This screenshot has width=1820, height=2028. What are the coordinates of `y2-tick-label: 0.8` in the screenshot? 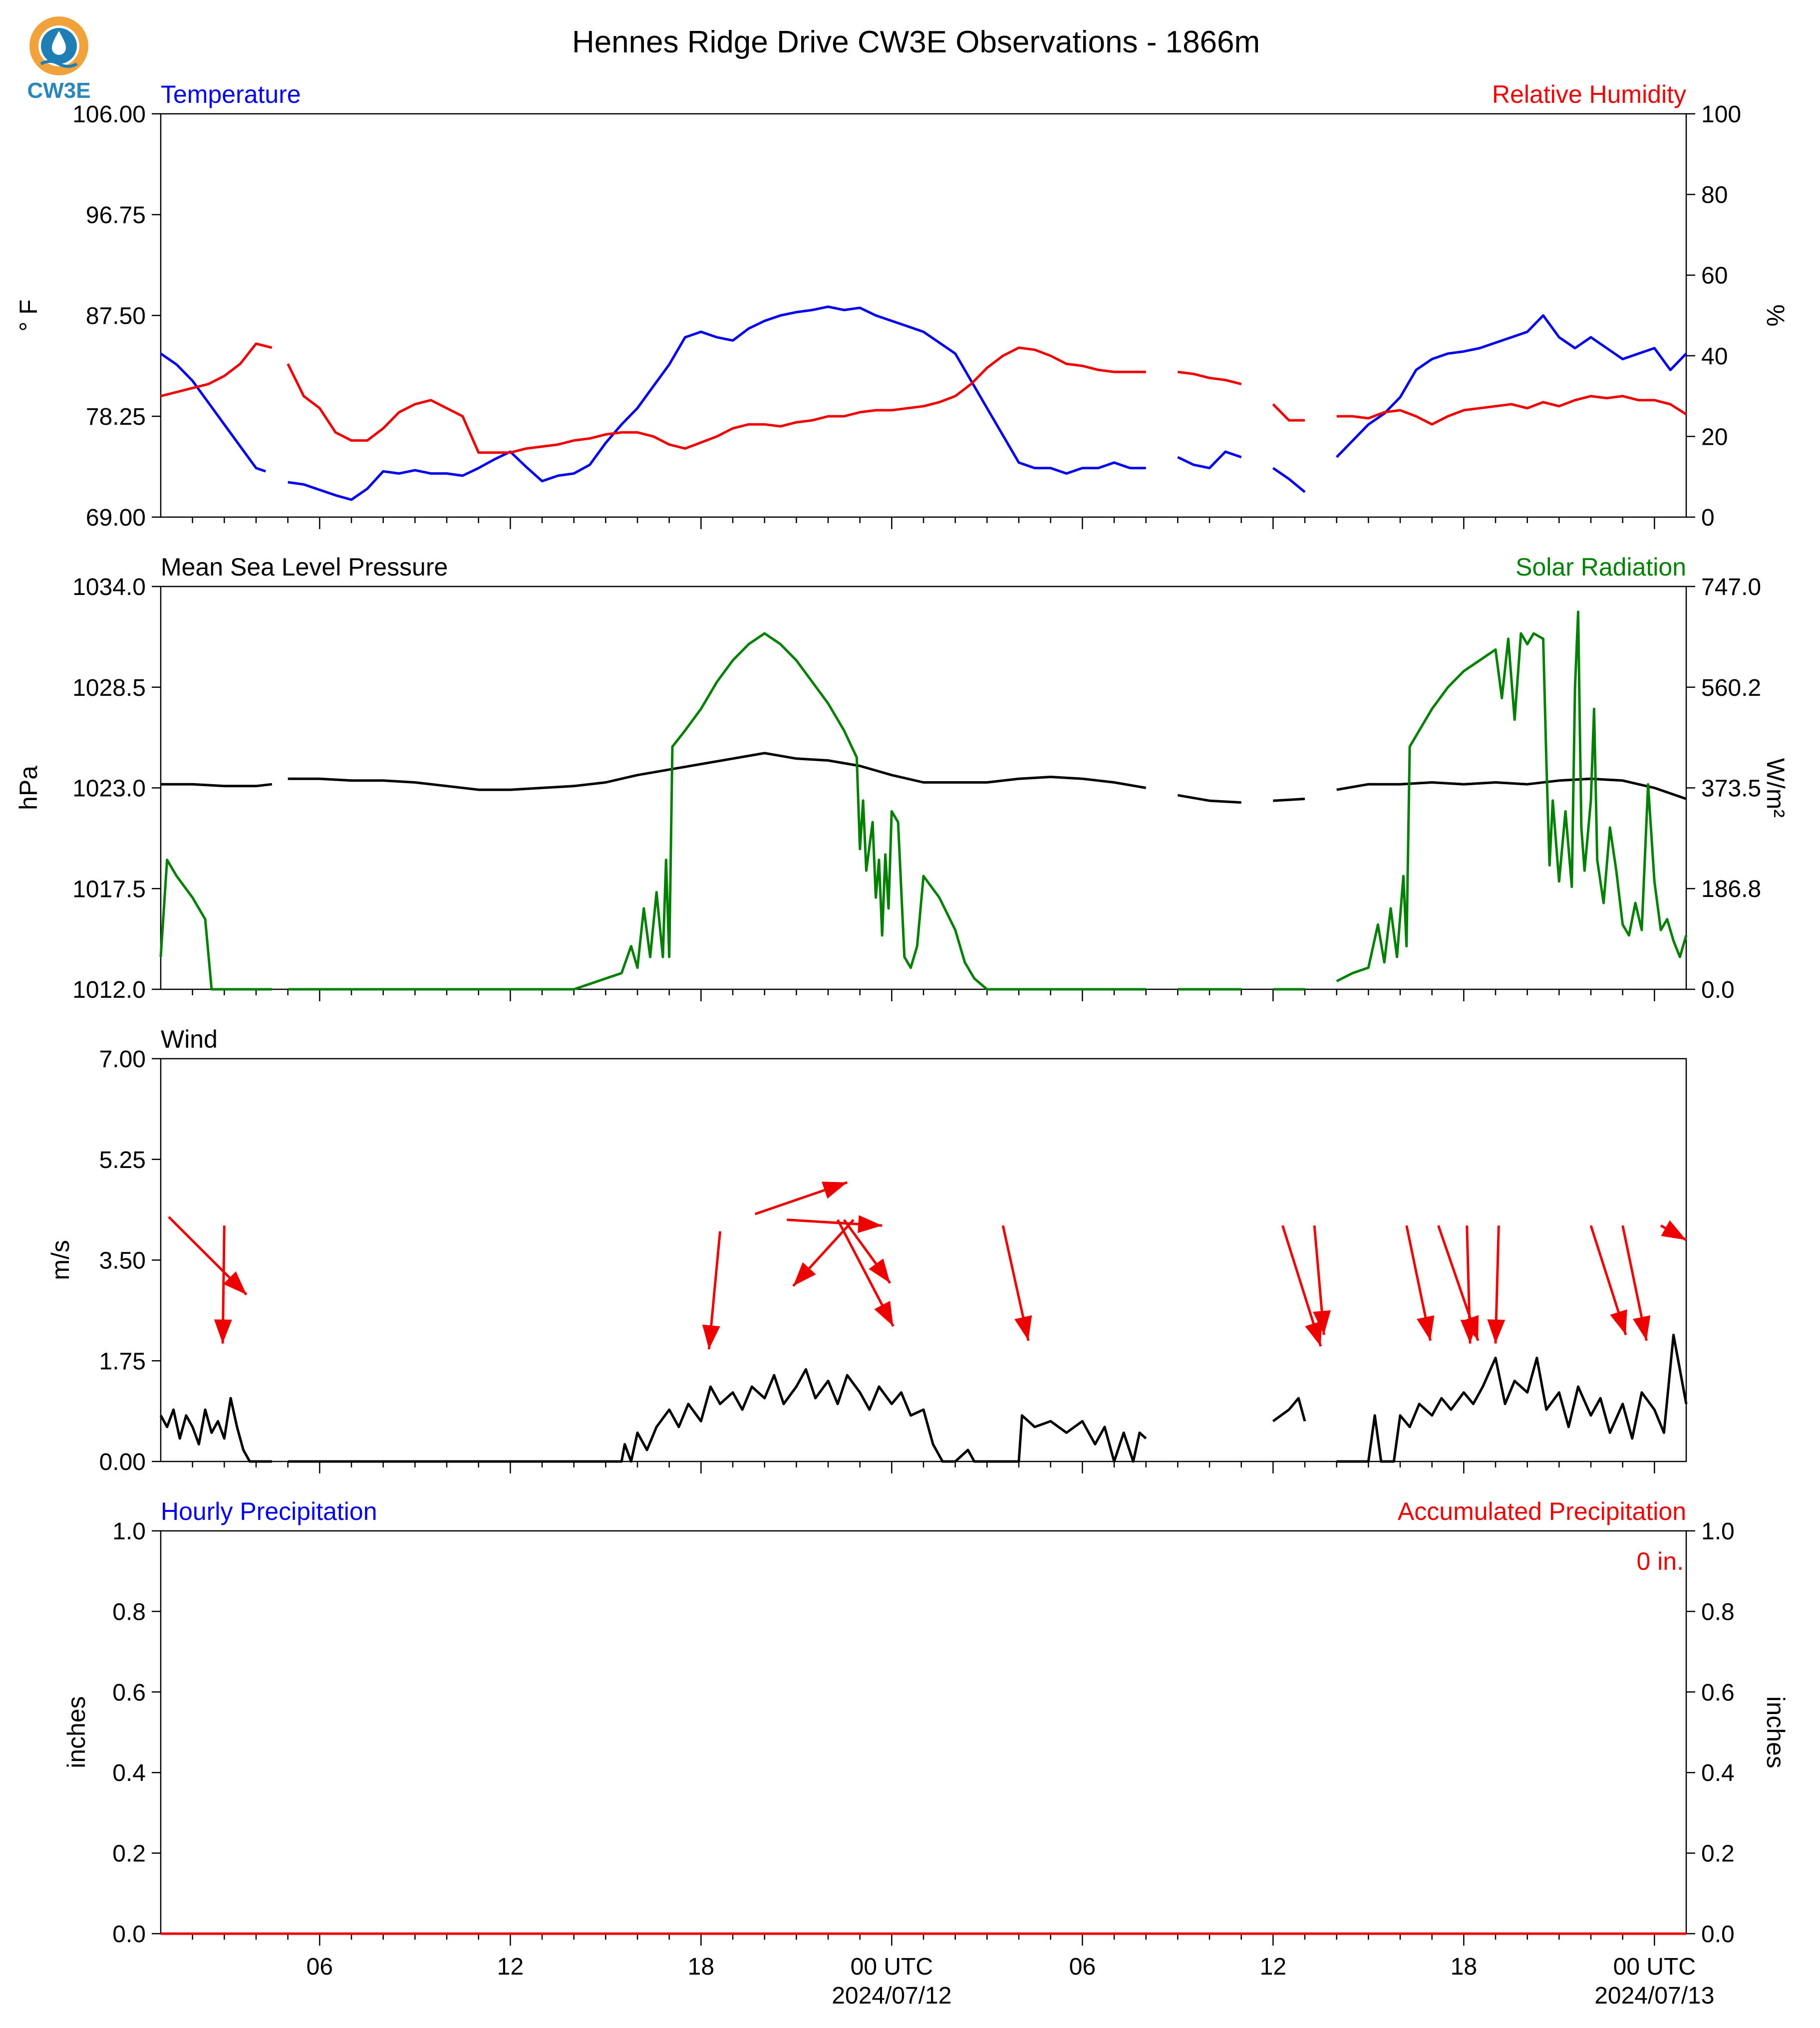 It's located at (1718, 1612).